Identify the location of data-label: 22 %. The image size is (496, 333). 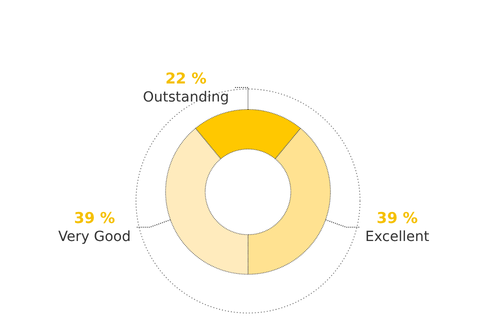
(185, 78).